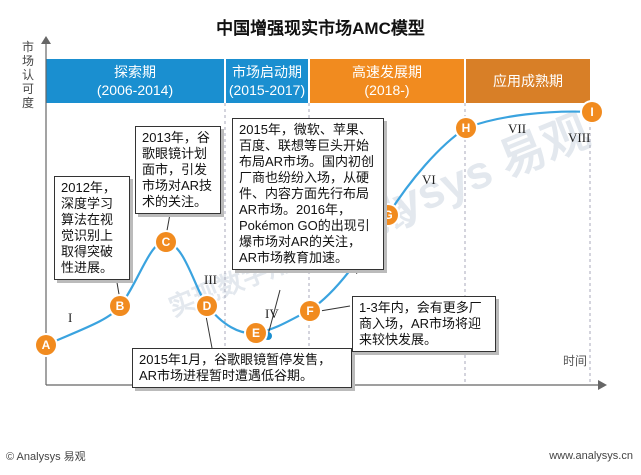 The image size is (641, 475). I want to click on stage-label: III, so click(210, 279).